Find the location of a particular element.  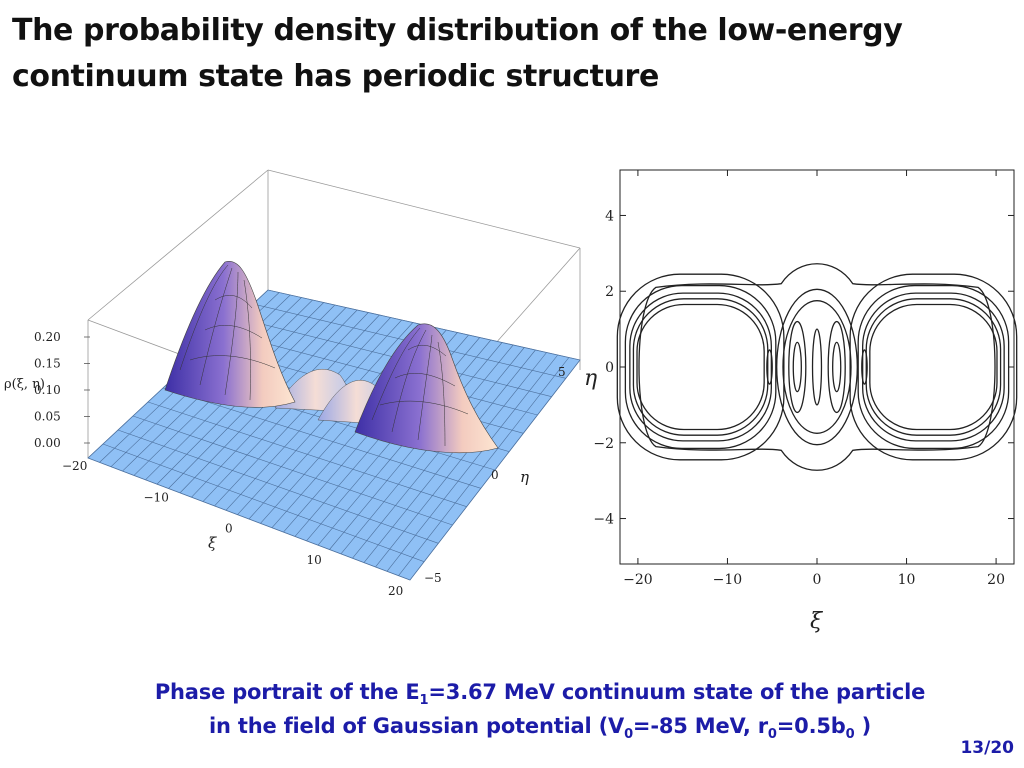

surface-z-tick-label: 0.10 is located at coordinates (47, 390).